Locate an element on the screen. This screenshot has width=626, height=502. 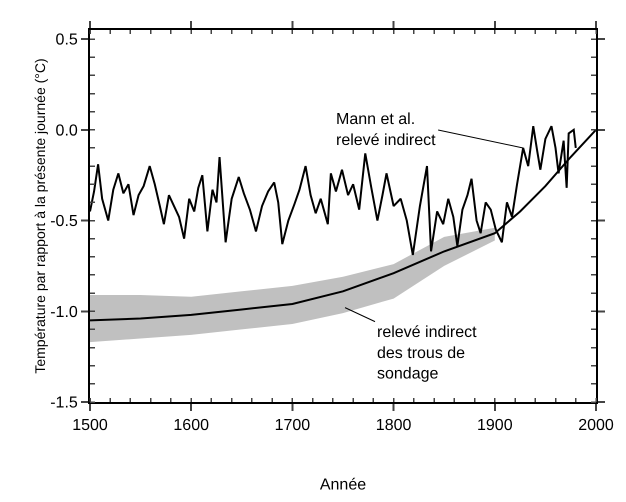
annotation: relevé indirect des trous de sondage is located at coordinates (427, 353).